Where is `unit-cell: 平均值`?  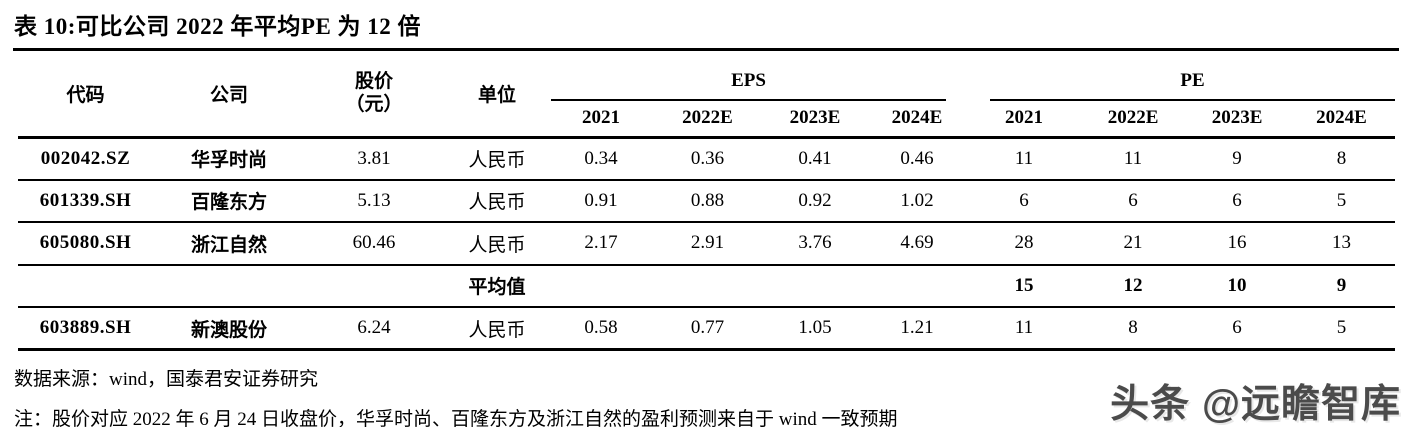
unit-cell: 平均值 is located at coordinates (497, 288).